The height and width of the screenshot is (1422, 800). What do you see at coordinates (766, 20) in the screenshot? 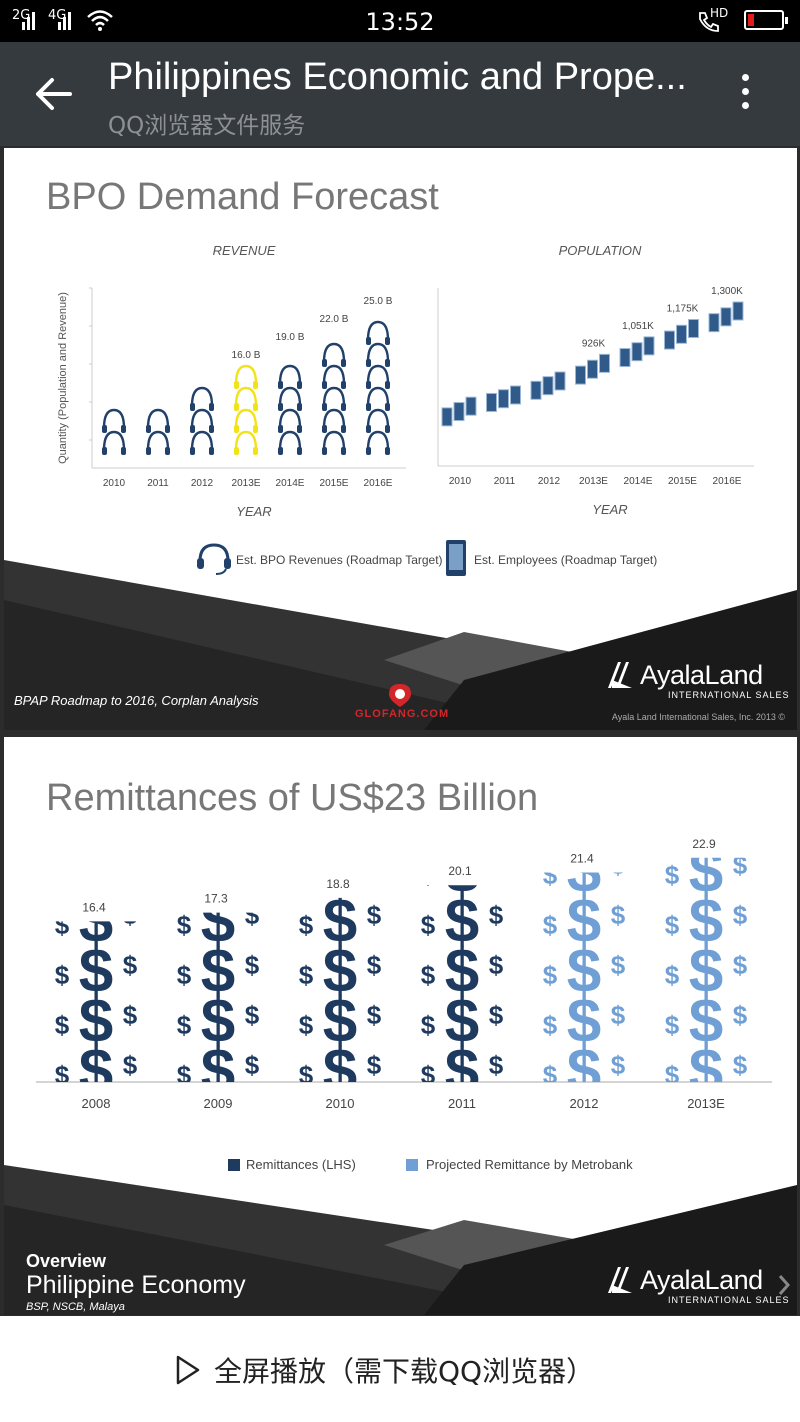
I see `battery-low-icon` at bounding box center [766, 20].